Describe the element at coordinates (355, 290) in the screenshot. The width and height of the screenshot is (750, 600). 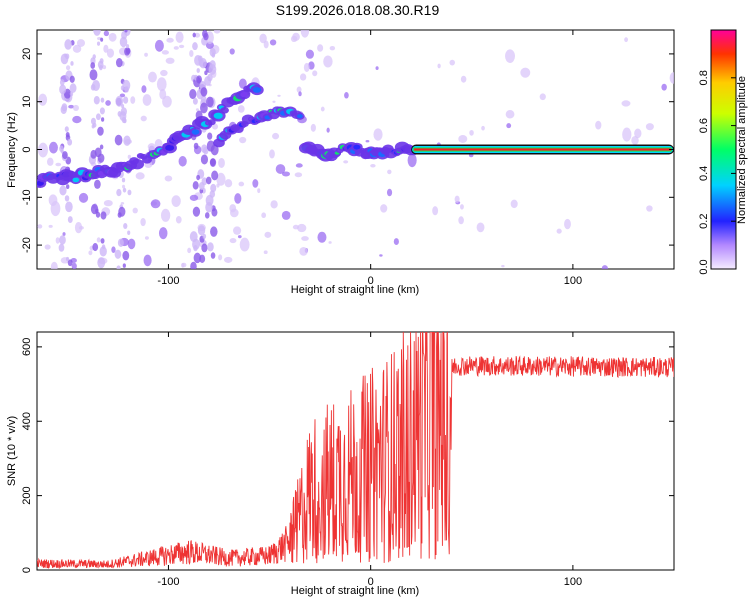
I see `spectrogram-xlabel: Height of straight line (km)` at that location.